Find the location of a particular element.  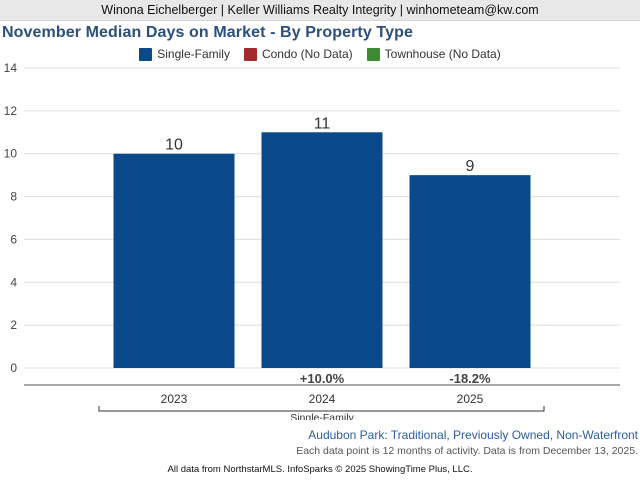

data-label-2023: 10 is located at coordinates (174, 145).